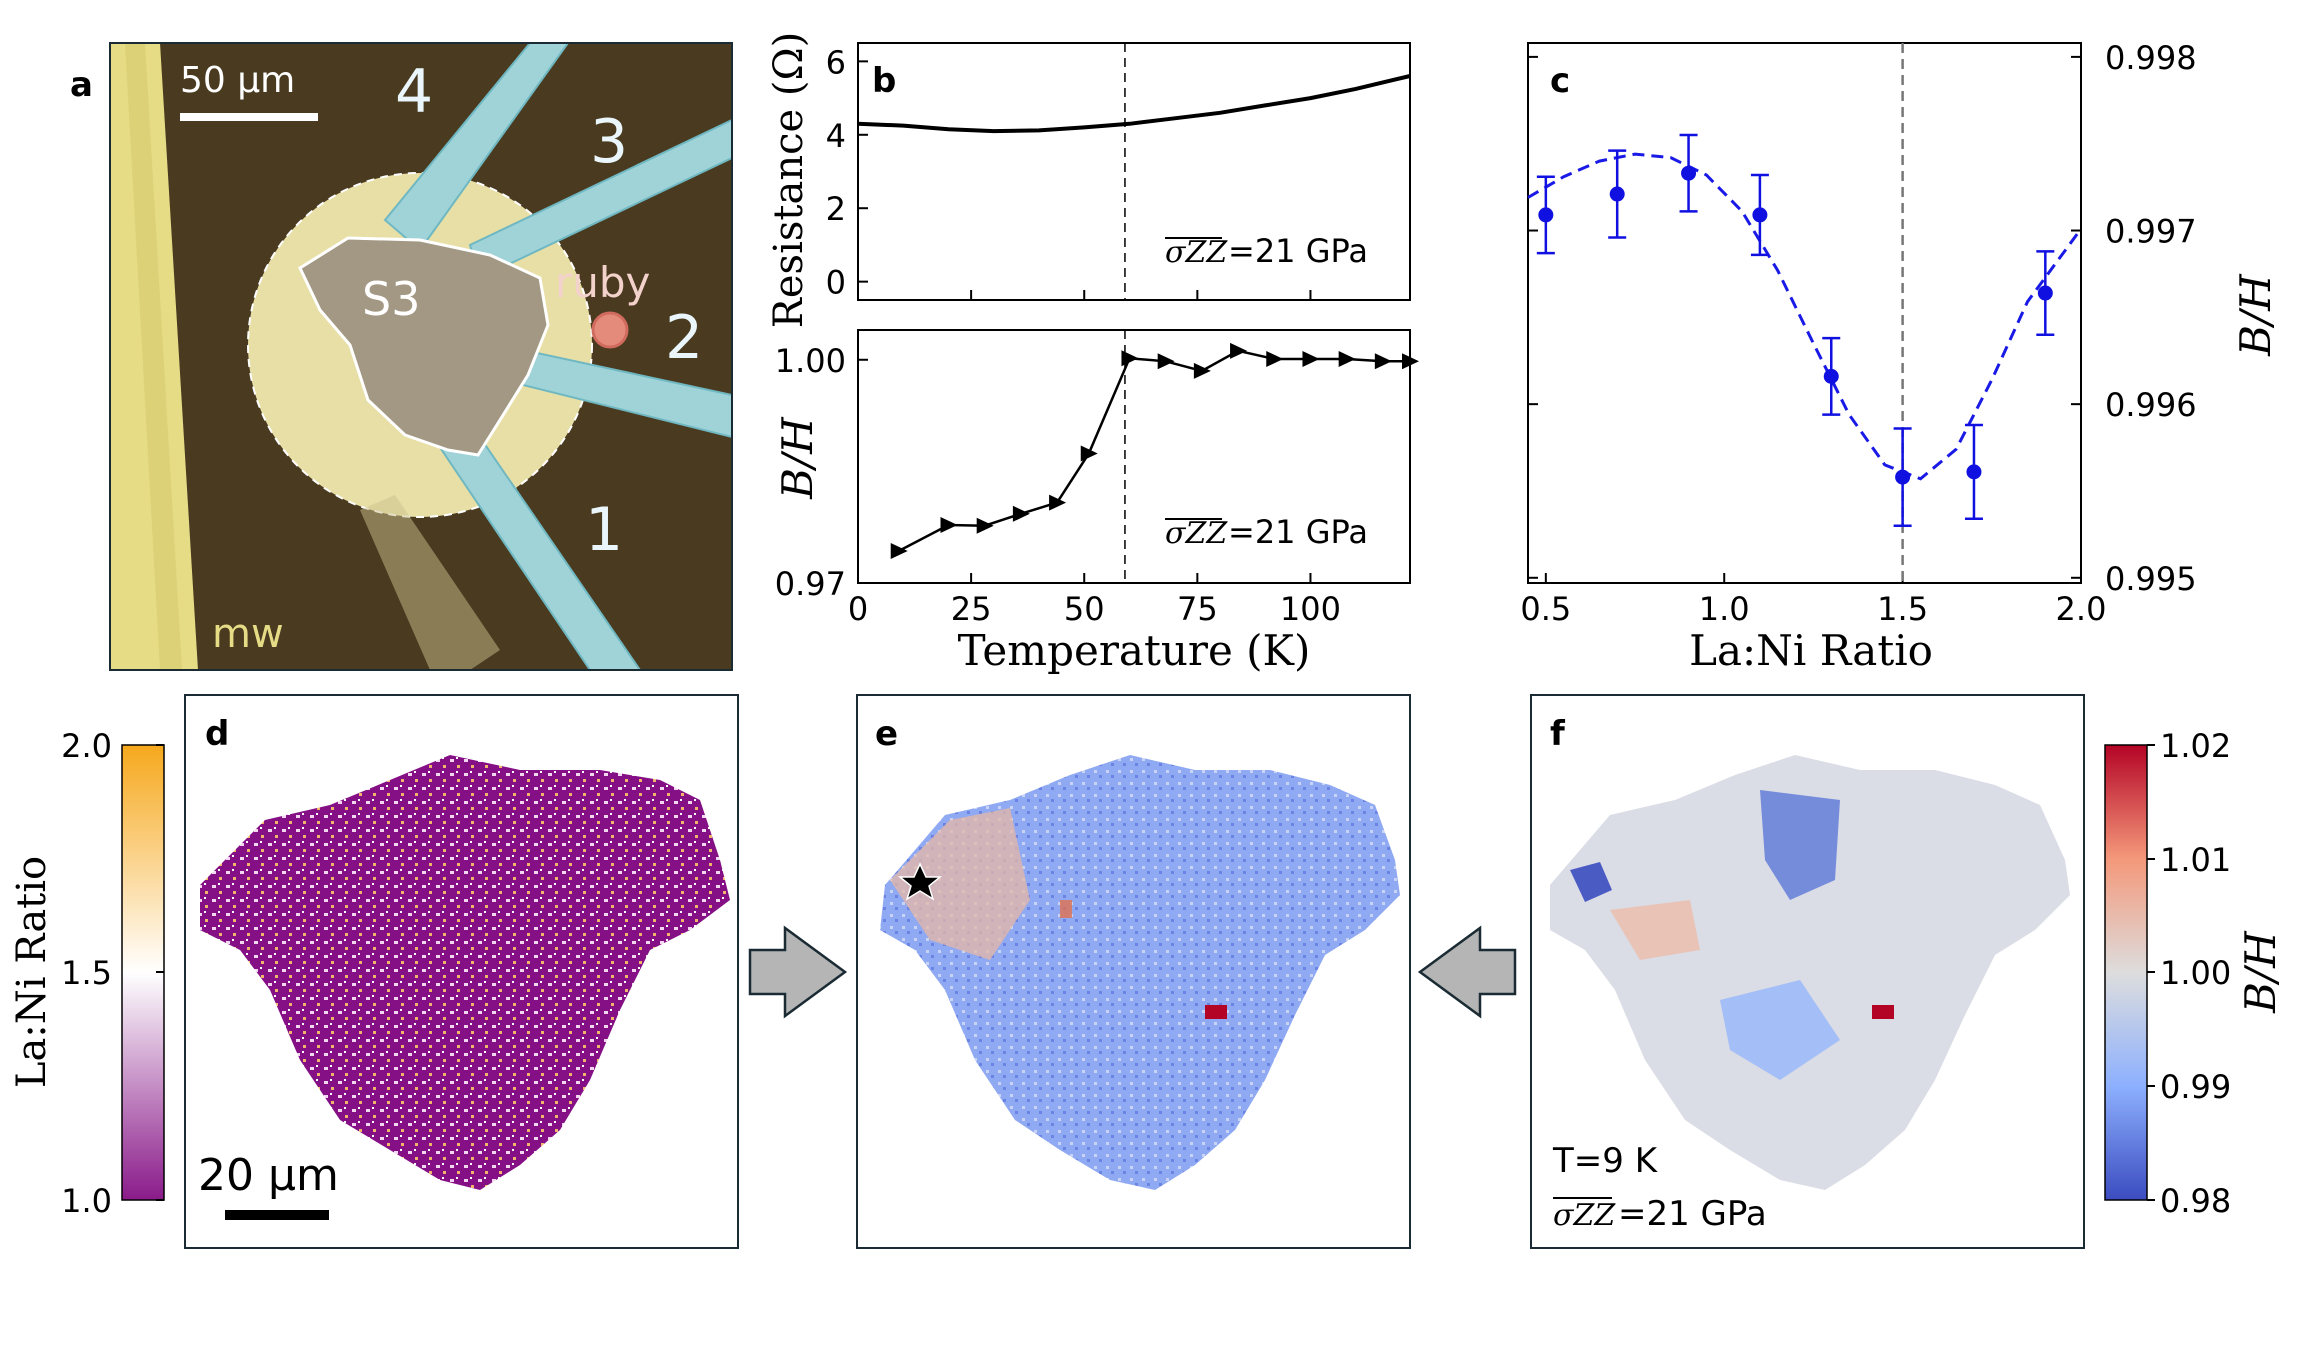 The height and width of the screenshot is (1358, 2302). What do you see at coordinates (2260, 972) in the screenshot?
I see `colorbar-bh-label: B/H` at bounding box center [2260, 972].